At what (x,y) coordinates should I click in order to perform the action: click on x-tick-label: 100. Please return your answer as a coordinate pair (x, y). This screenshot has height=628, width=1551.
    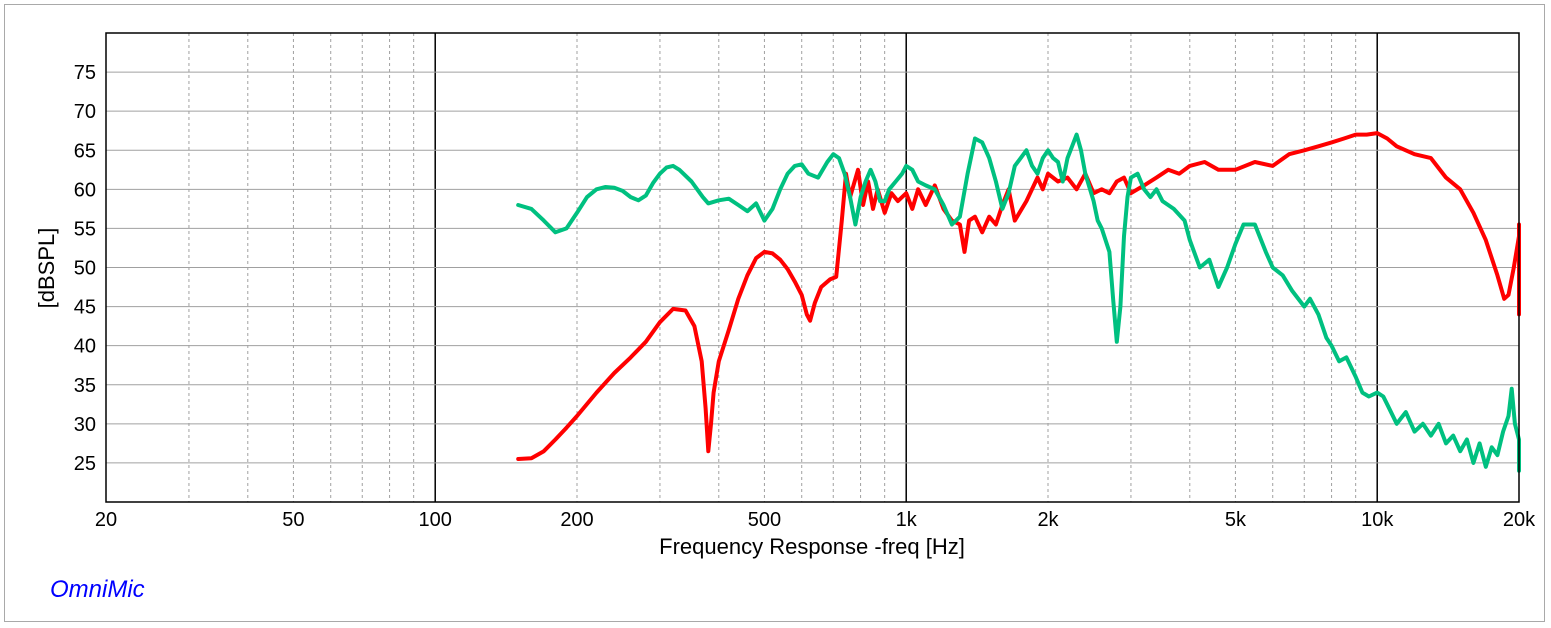
    Looking at the image, I should click on (435, 520).